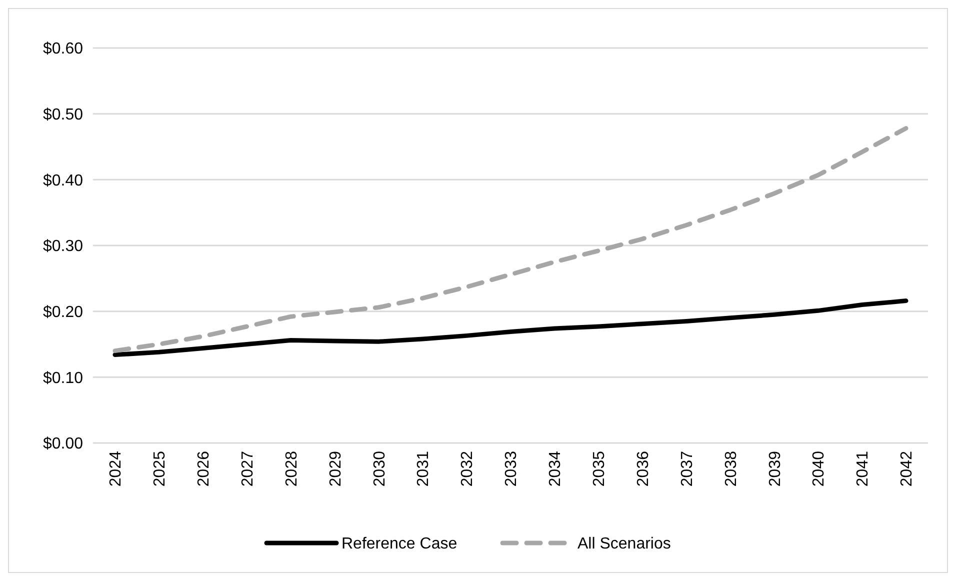 This screenshot has height=579, width=956. I want to click on x-tick-label: 2042, so click(907, 468).